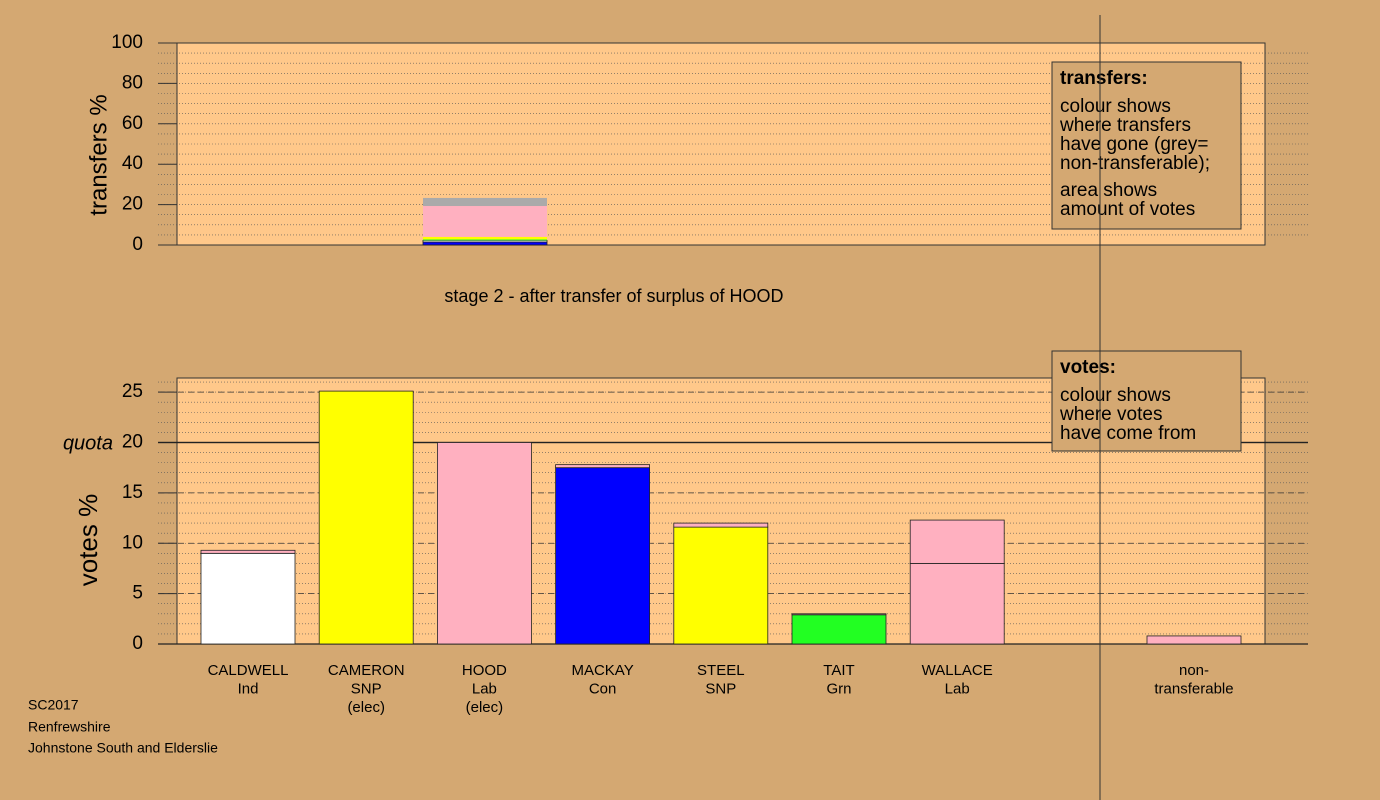 This screenshot has width=1380, height=800. Describe the element at coordinates (366, 670) in the screenshot. I see `x-tick-label: CAMERON` at that location.